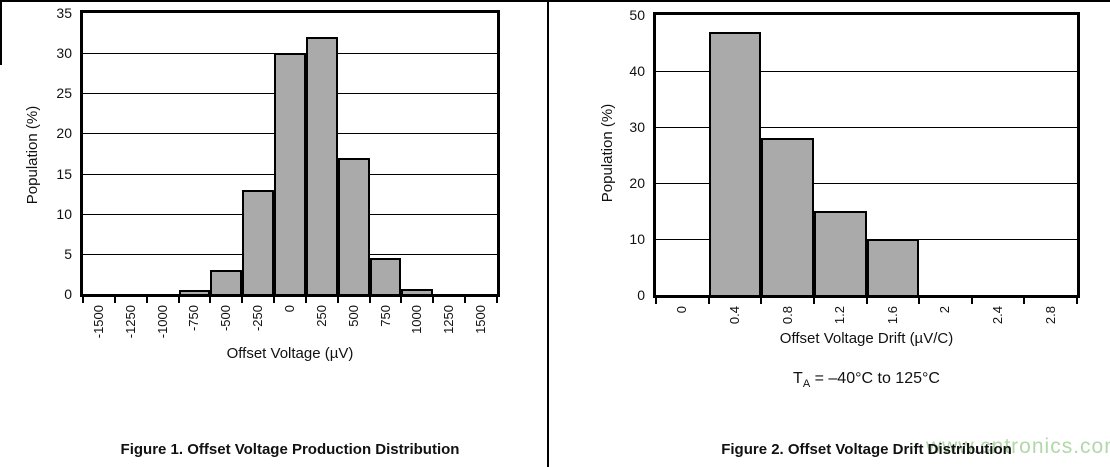 Image resolution: width=1110 pixels, height=467 pixels. Describe the element at coordinates (1018, 446) in the screenshot. I see `watermark: www.cntronics.com` at that location.